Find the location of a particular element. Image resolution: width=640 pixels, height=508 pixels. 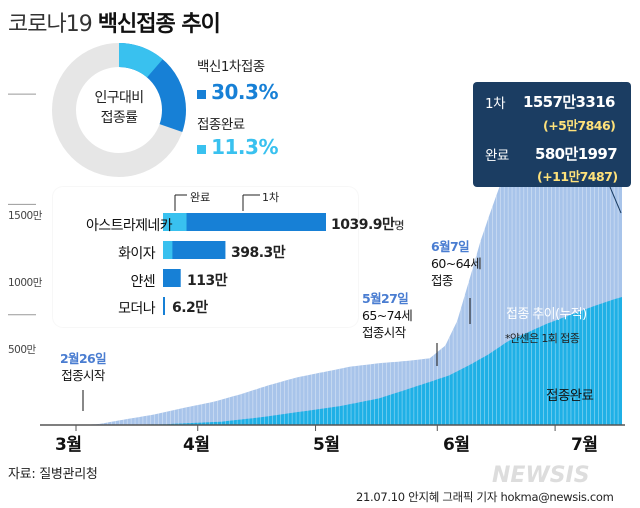

info-complete-value: 580만1997 is located at coordinates (576, 154).